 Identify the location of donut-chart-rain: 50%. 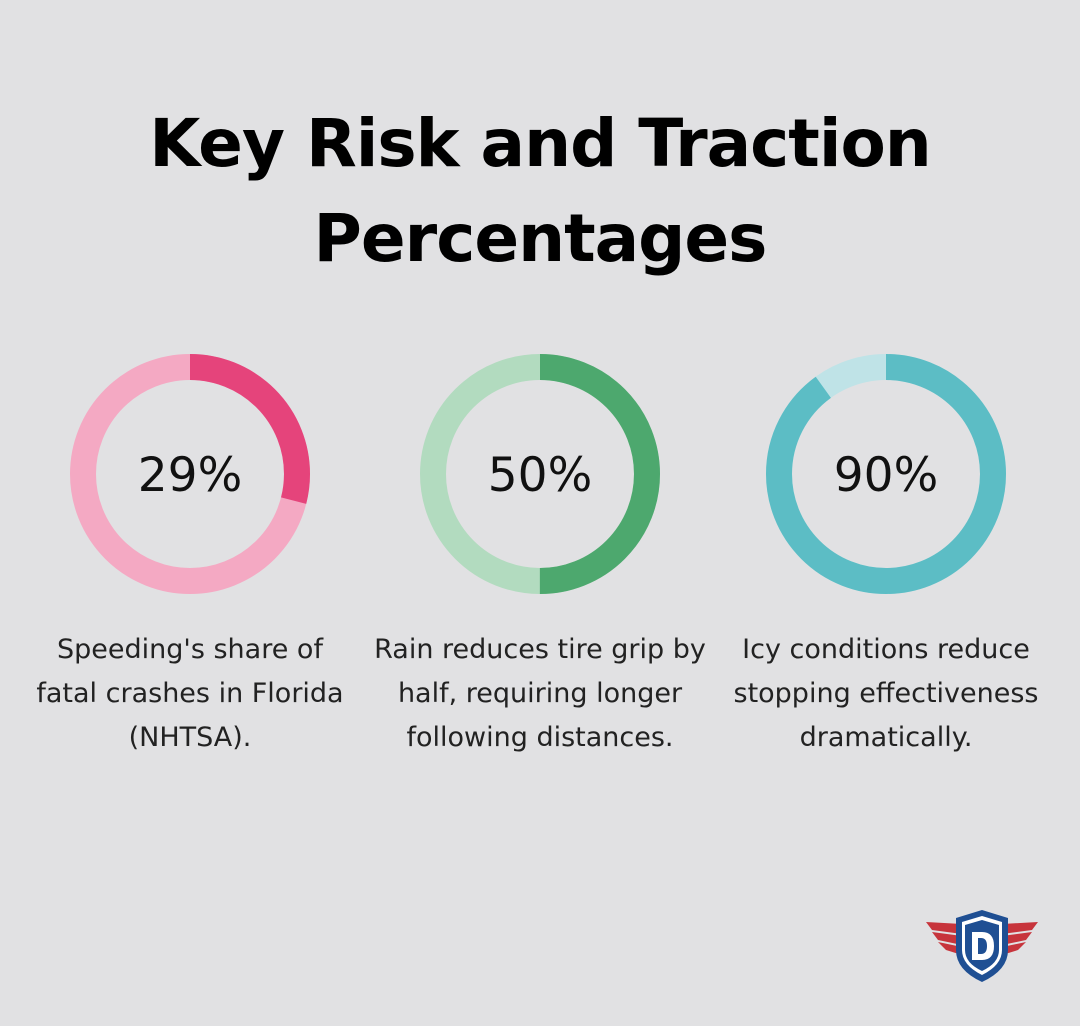
(540, 474).